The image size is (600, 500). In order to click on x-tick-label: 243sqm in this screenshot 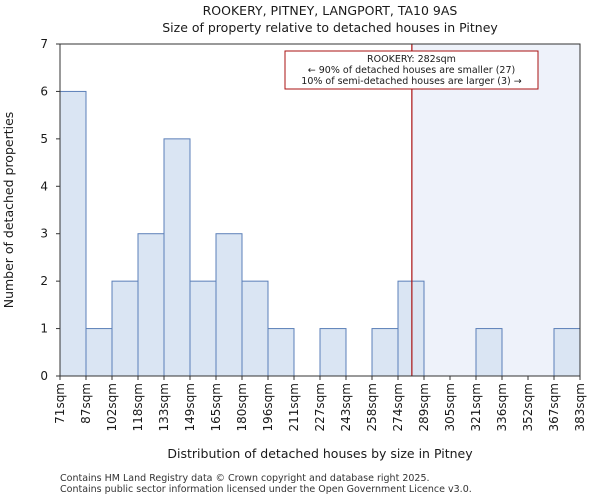, I will do `click(346, 407)`.